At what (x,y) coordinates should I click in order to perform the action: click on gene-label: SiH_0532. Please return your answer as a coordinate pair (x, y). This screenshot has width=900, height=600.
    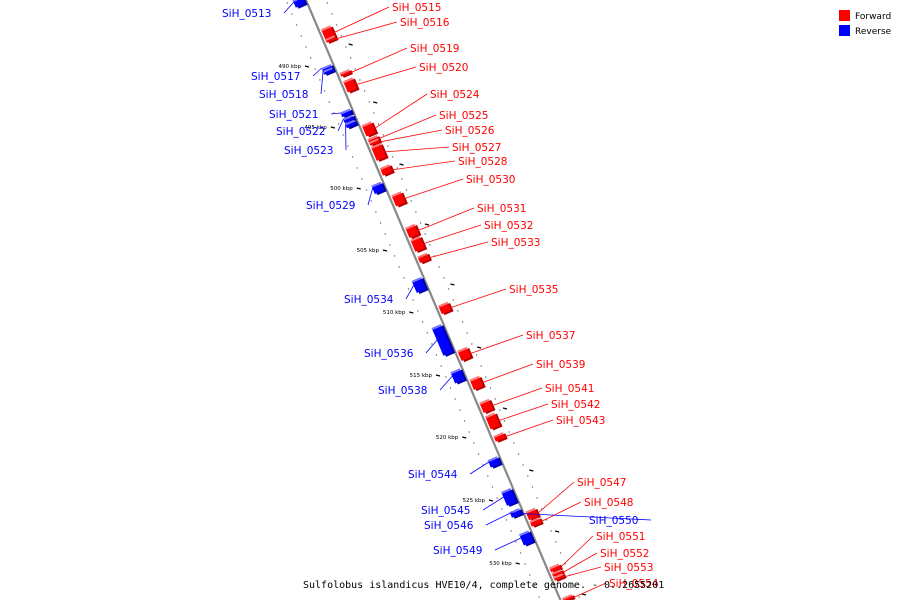
    Looking at the image, I should click on (508, 226).